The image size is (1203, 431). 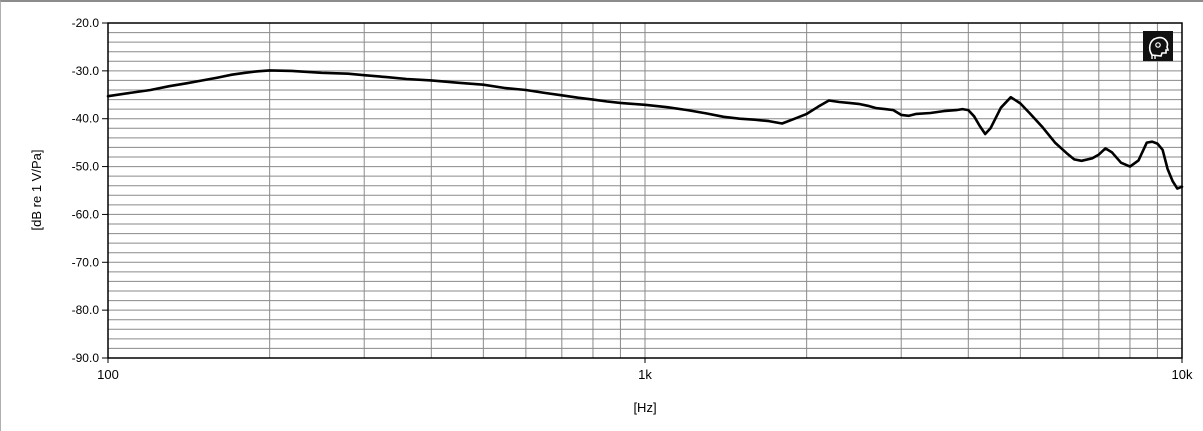 I want to click on y-tick-label: -80.0, so click(x=86, y=310).